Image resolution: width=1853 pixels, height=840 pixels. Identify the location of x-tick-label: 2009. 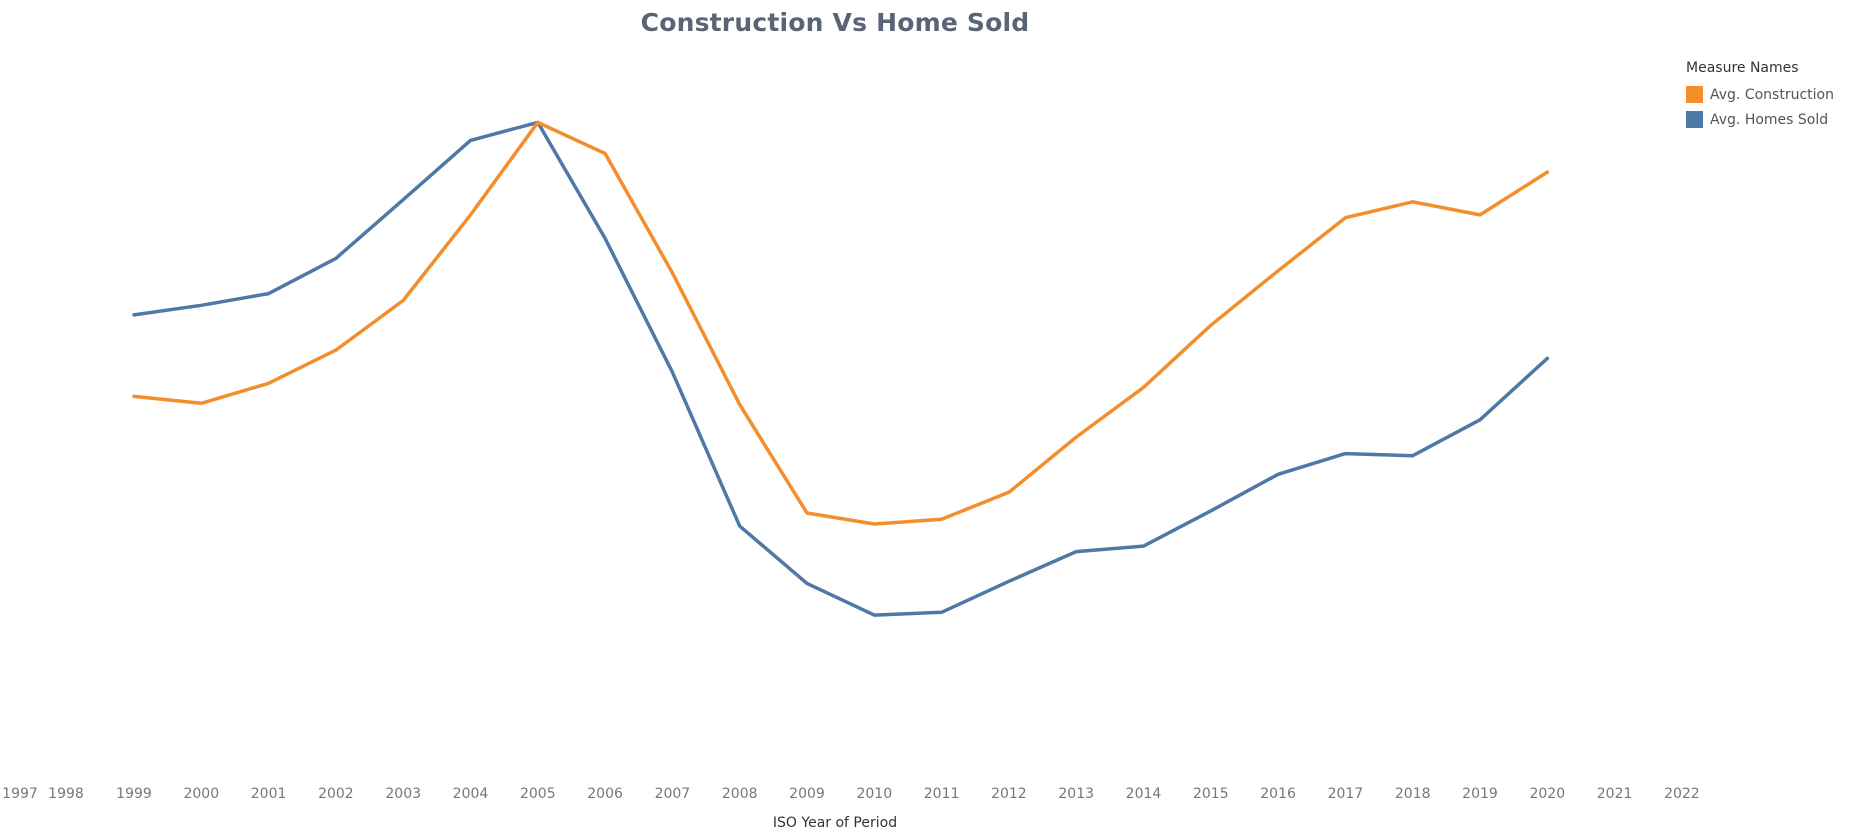
(807, 794).